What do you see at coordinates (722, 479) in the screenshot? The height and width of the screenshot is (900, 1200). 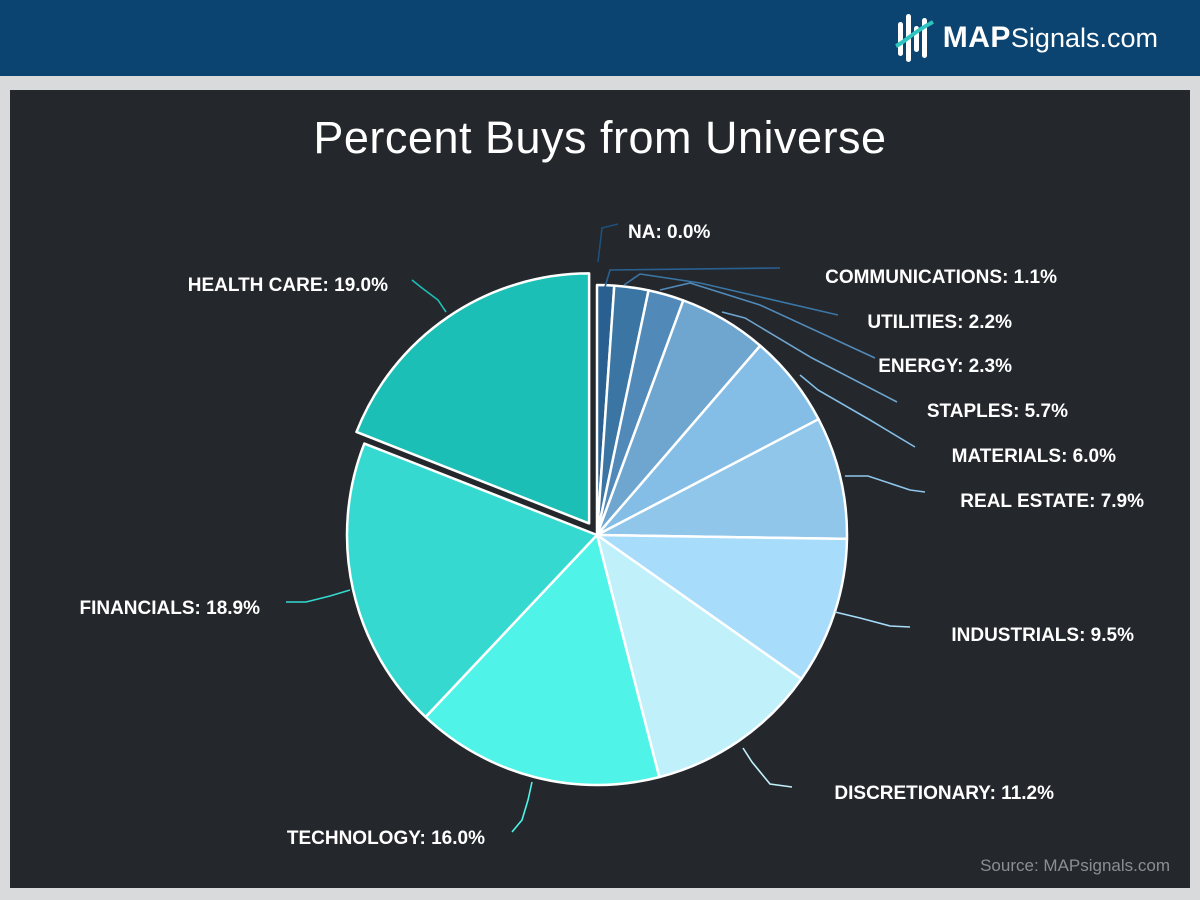 I see `pie-slice-real-estate` at bounding box center [722, 479].